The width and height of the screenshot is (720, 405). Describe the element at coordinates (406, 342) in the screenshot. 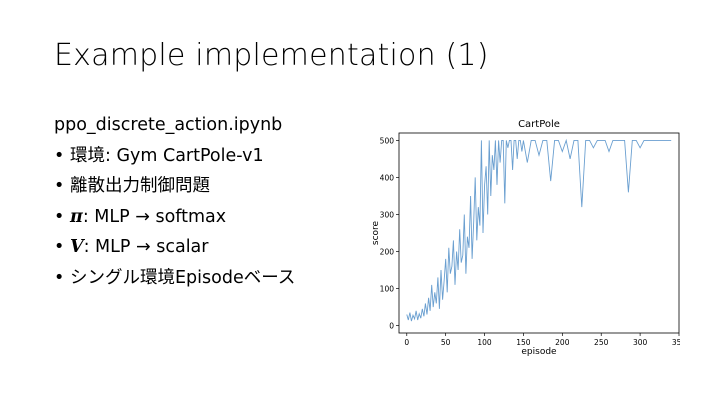

I see `x-tick-label: 0` at that location.